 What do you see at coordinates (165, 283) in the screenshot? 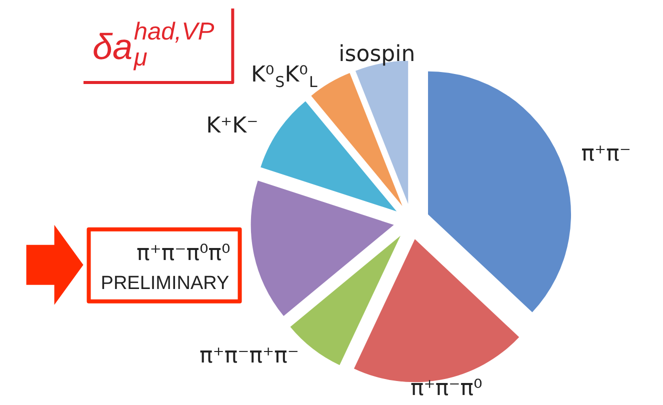
I see `text: PRELIMINARY` at bounding box center [165, 283].